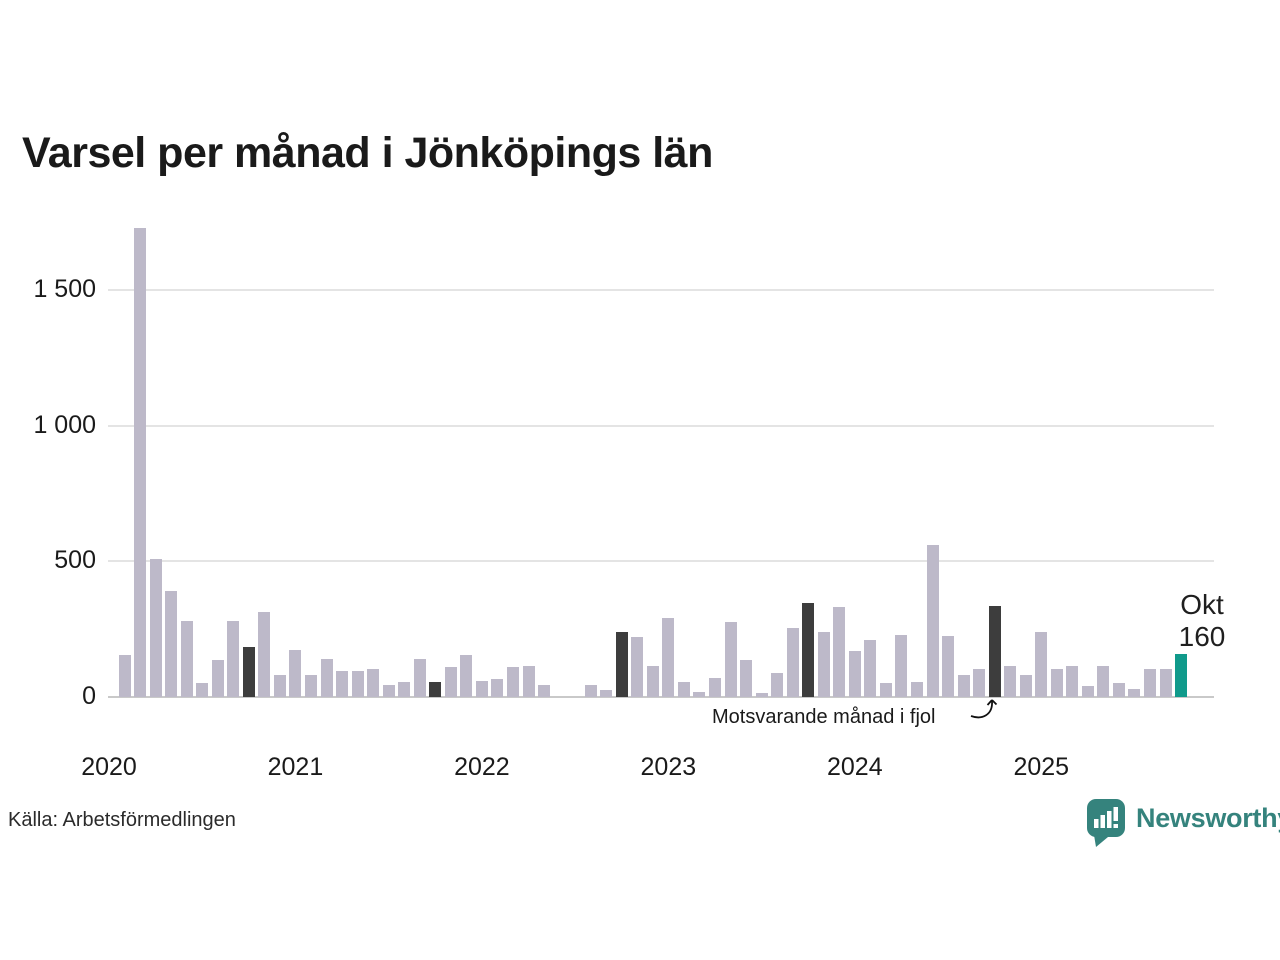  Describe the element at coordinates (75, 560) in the screenshot. I see `y-tick-label: 500` at that location.